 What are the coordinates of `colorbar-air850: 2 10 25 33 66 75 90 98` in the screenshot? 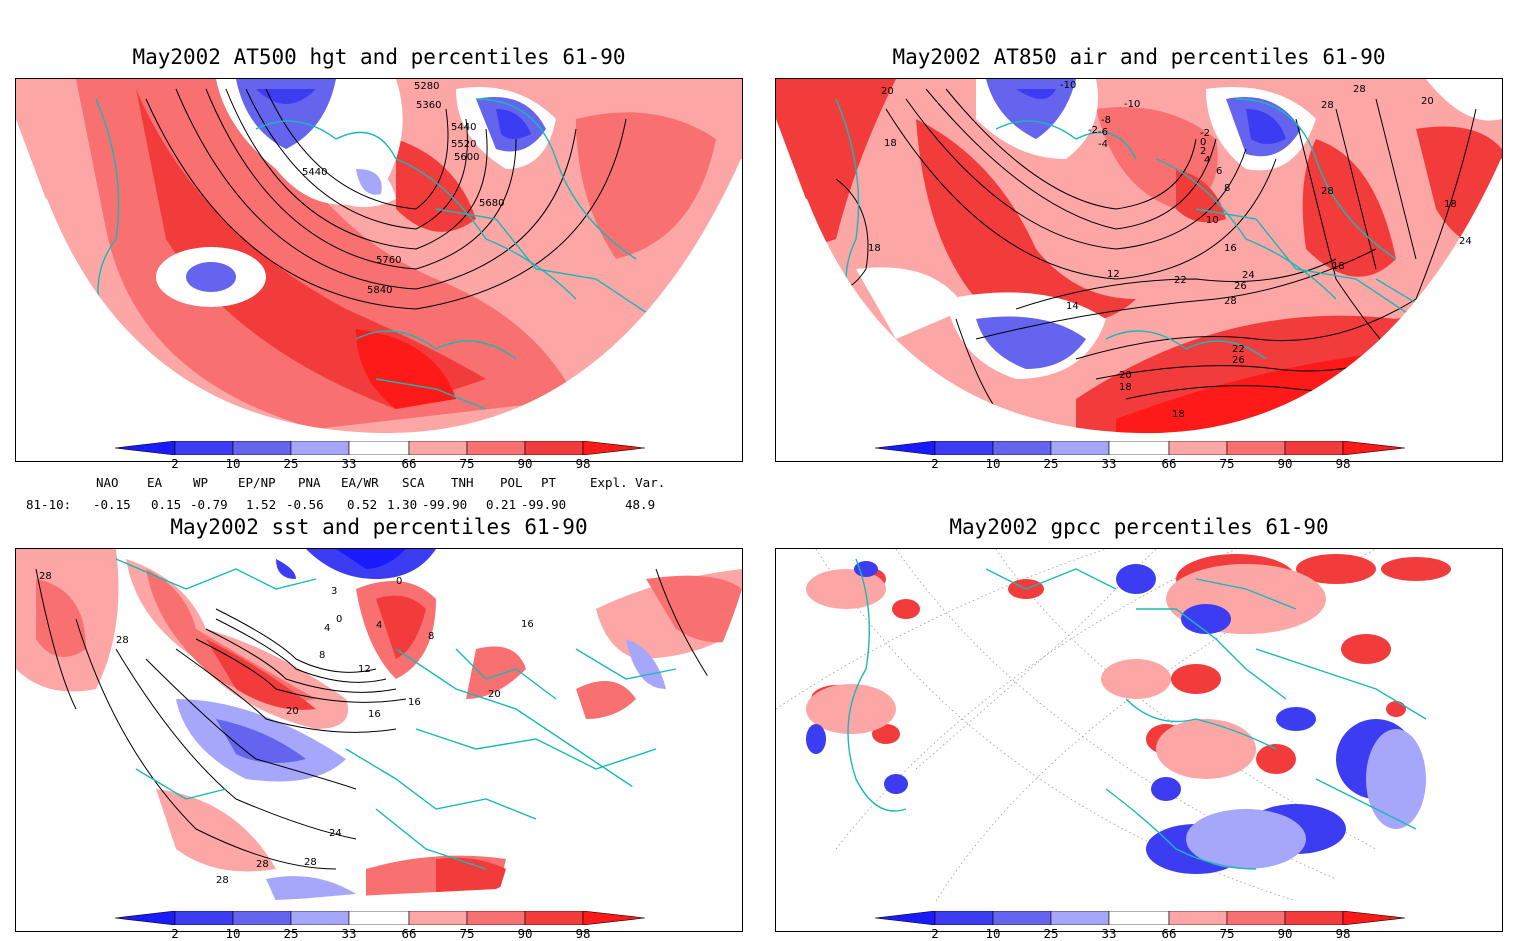 It's located at (1140, 455).